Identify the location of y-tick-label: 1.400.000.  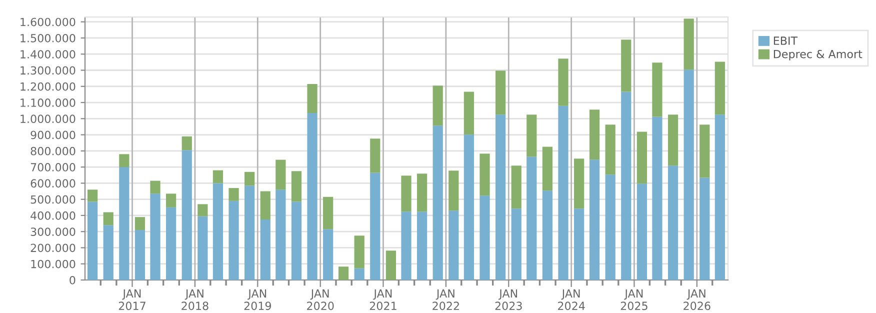
(48, 54).